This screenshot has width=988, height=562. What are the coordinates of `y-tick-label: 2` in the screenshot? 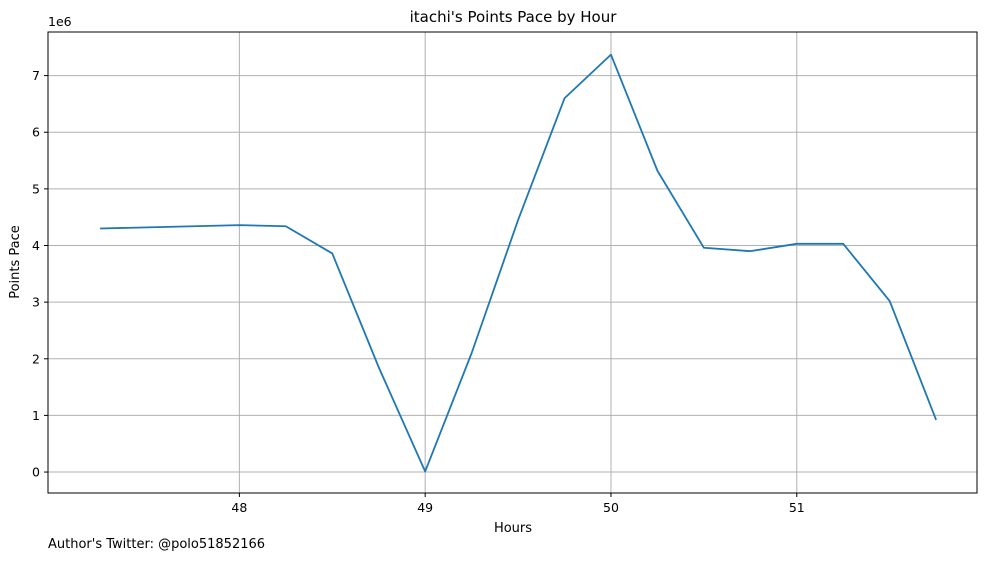 It's located at (36, 358).